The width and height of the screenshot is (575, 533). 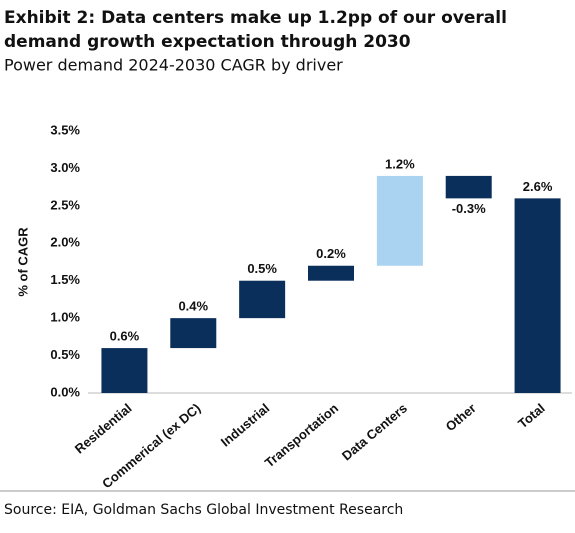 What do you see at coordinates (125, 336) in the screenshot?
I see `value-label: 0.6%` at bounding box center [125, 336].